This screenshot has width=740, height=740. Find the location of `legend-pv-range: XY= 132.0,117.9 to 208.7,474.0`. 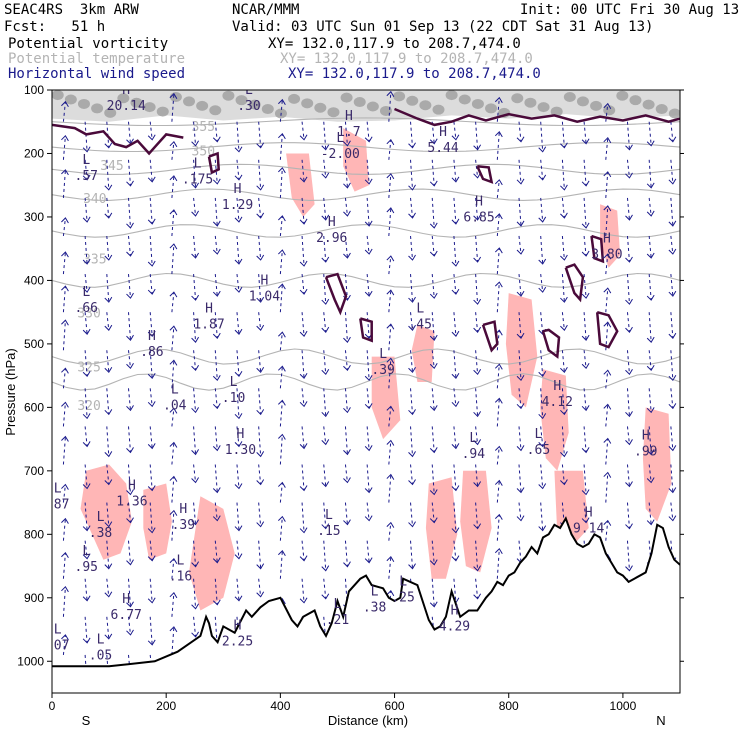

legend-pv-range: XY= 132.0,117.9 to 208.7,474.0 is located at coordinates (394, 44).